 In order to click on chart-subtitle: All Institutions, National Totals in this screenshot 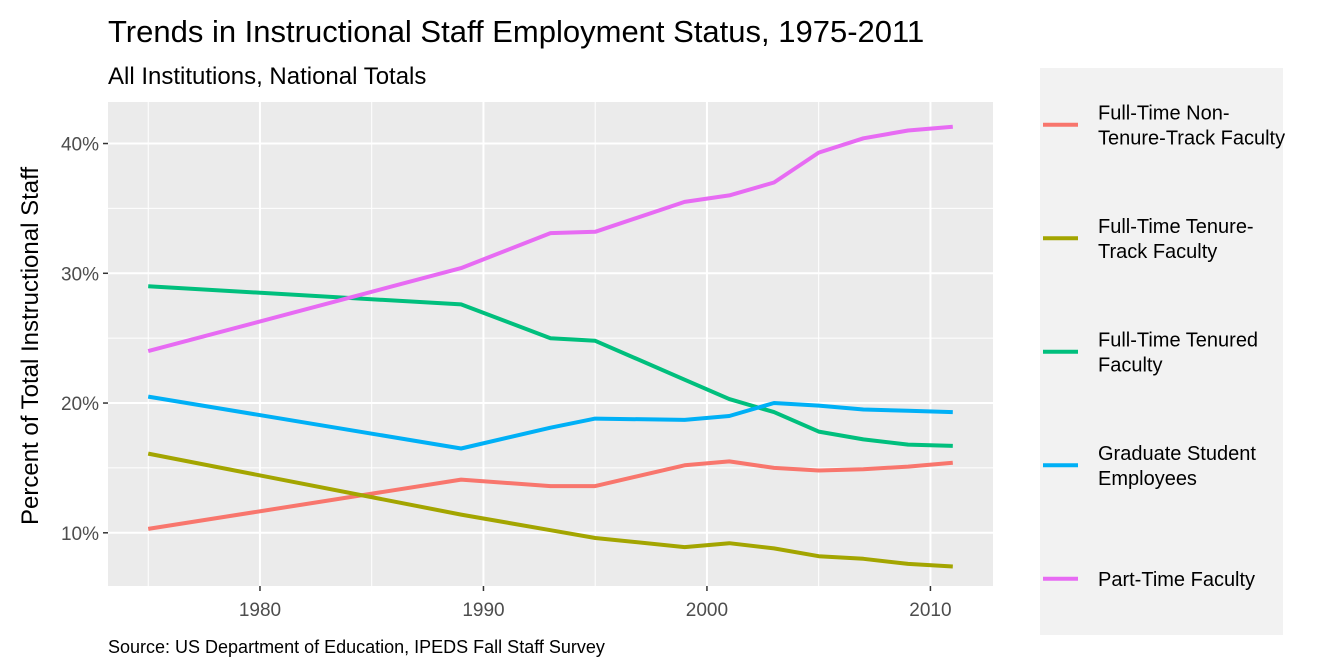, I will do `click(267, 76)`.